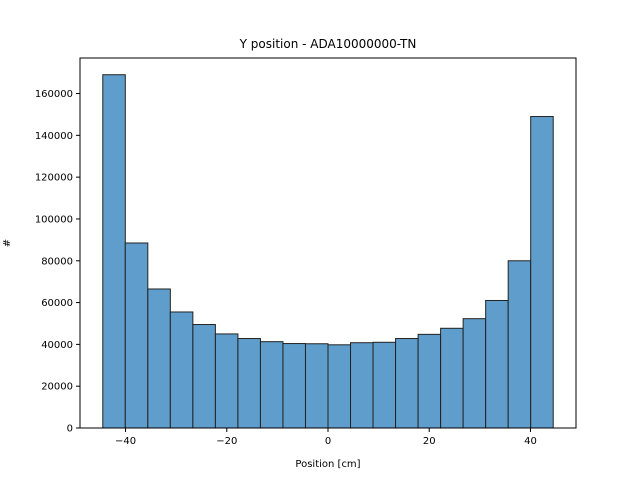  Describe the element at coordinates (7, 243) in the screenshot. I see `y-axis-label: #` at that location.